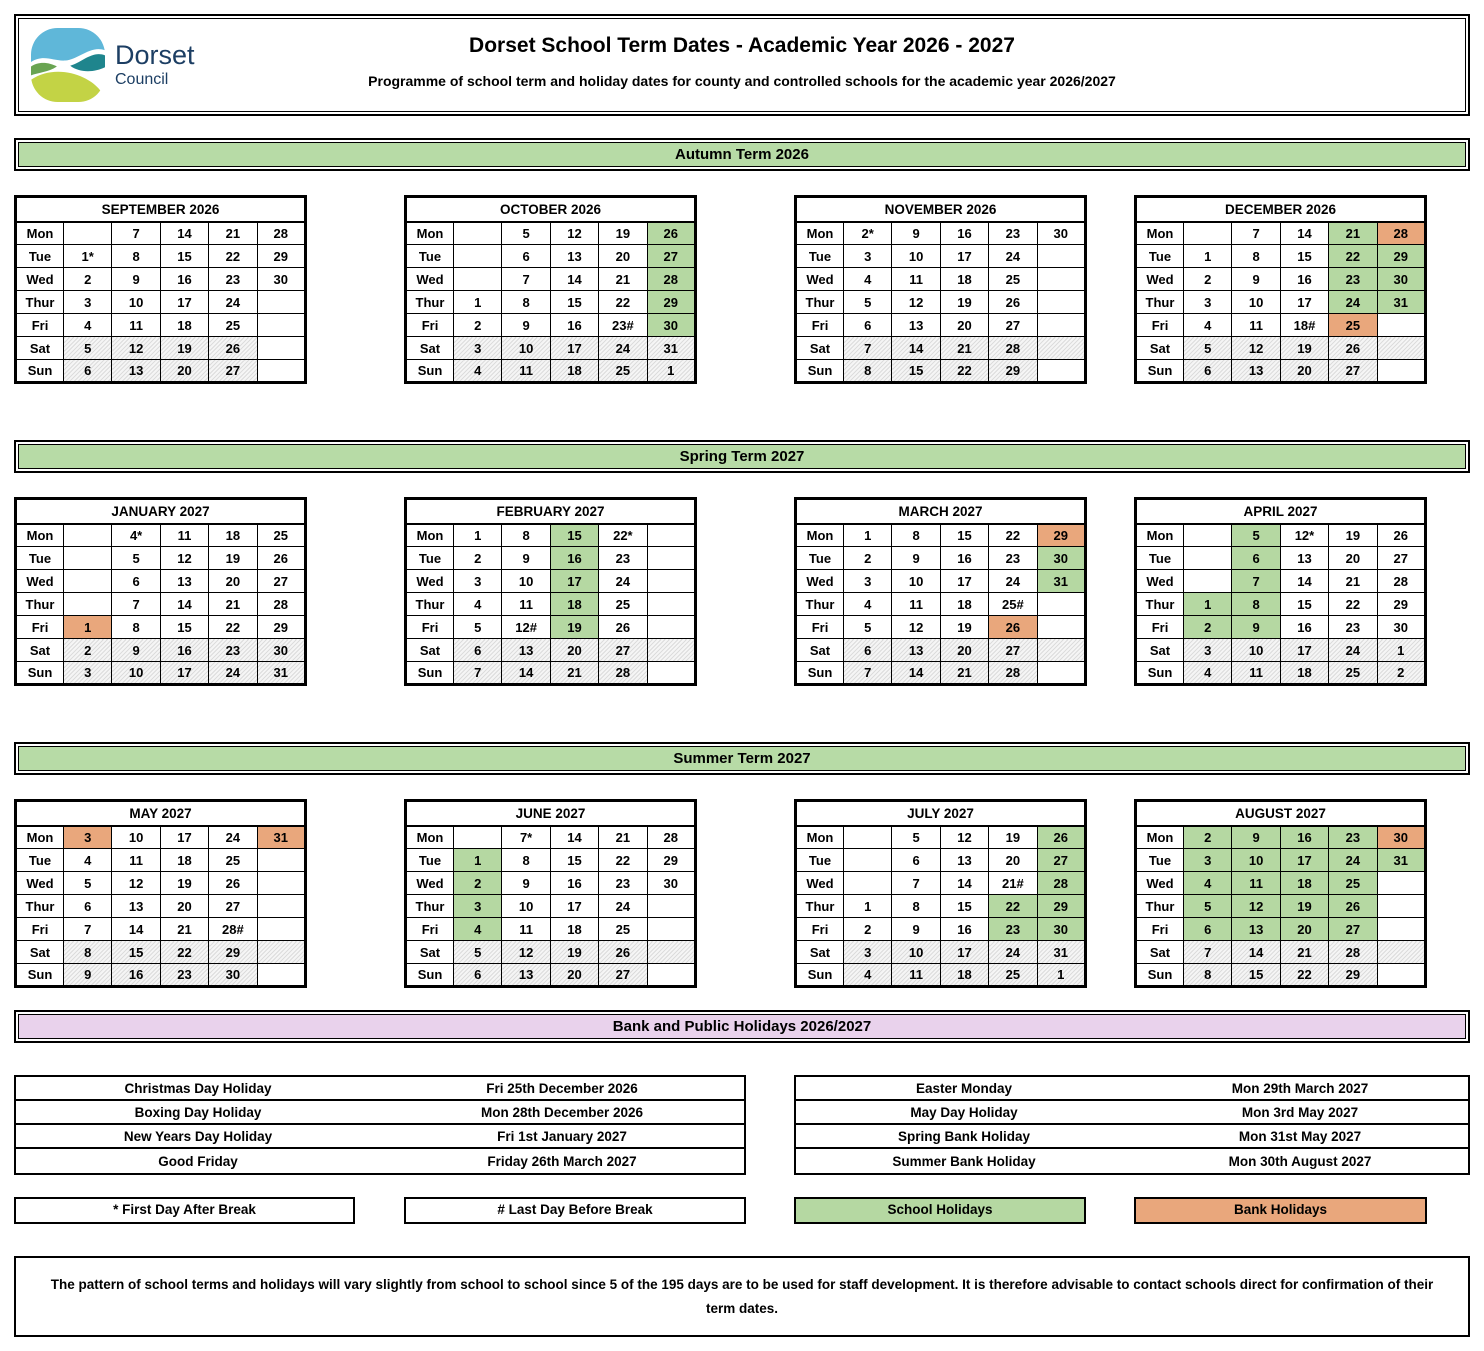  I want to click on month-title: JUNE 2027, so click(550, 813).